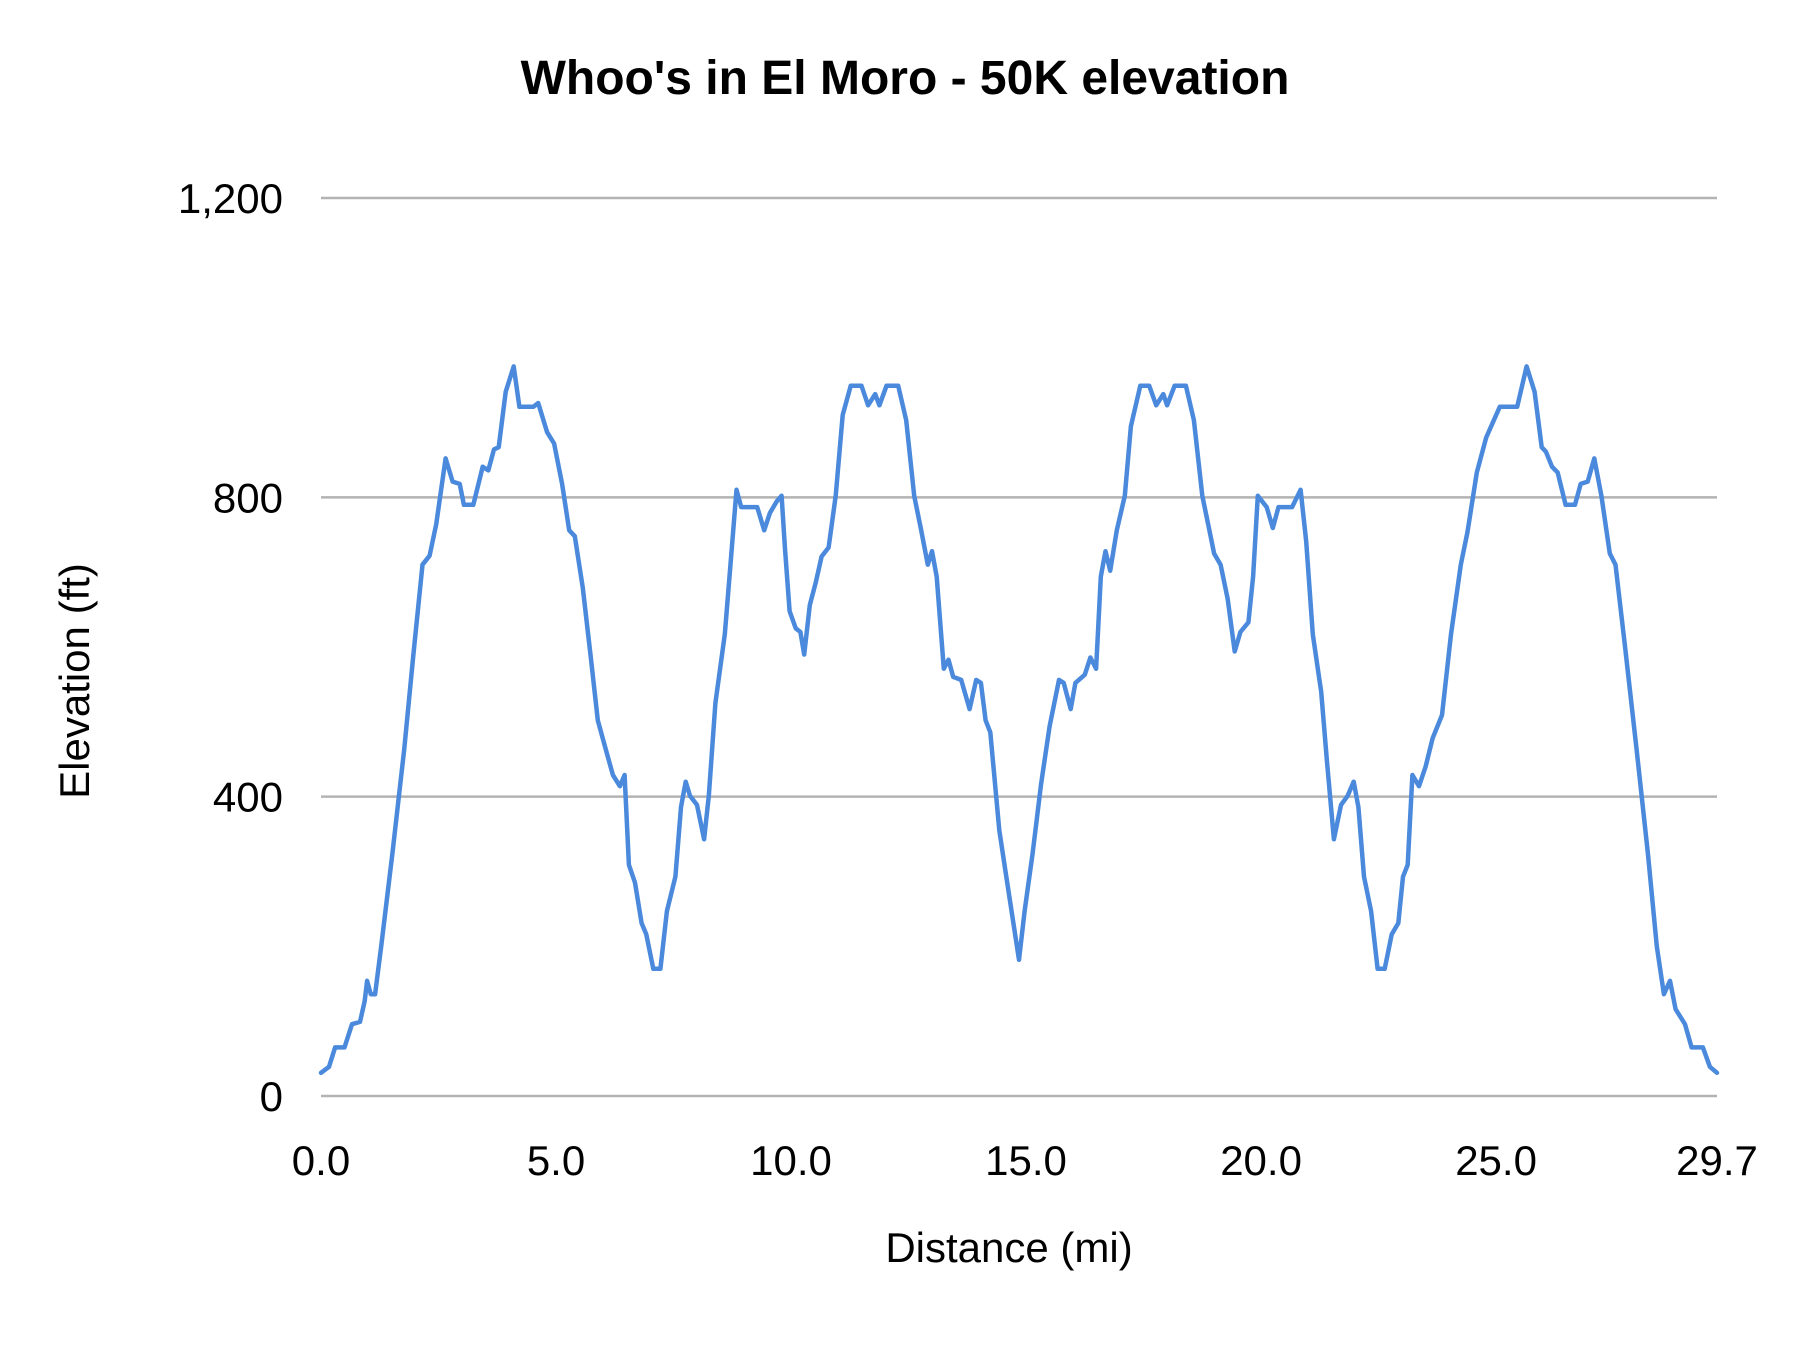 The image size is (1800, 1350). What do you see at coordinates (1717, 1160) in the screenshot?
I see `x-tick-label: 29.7` at bounding box center [1717, 1160].